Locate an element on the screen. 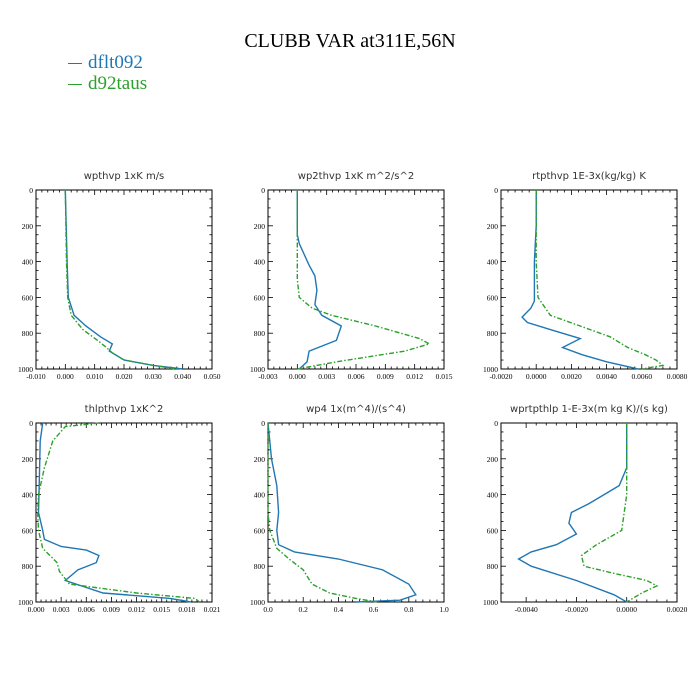 This screenshot has width=700, height=700. panel-1-frame is located at coordinates (124, 279).